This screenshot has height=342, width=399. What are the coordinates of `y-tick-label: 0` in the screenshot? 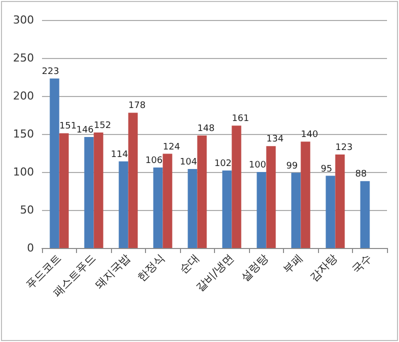 It's located at (30, 248).